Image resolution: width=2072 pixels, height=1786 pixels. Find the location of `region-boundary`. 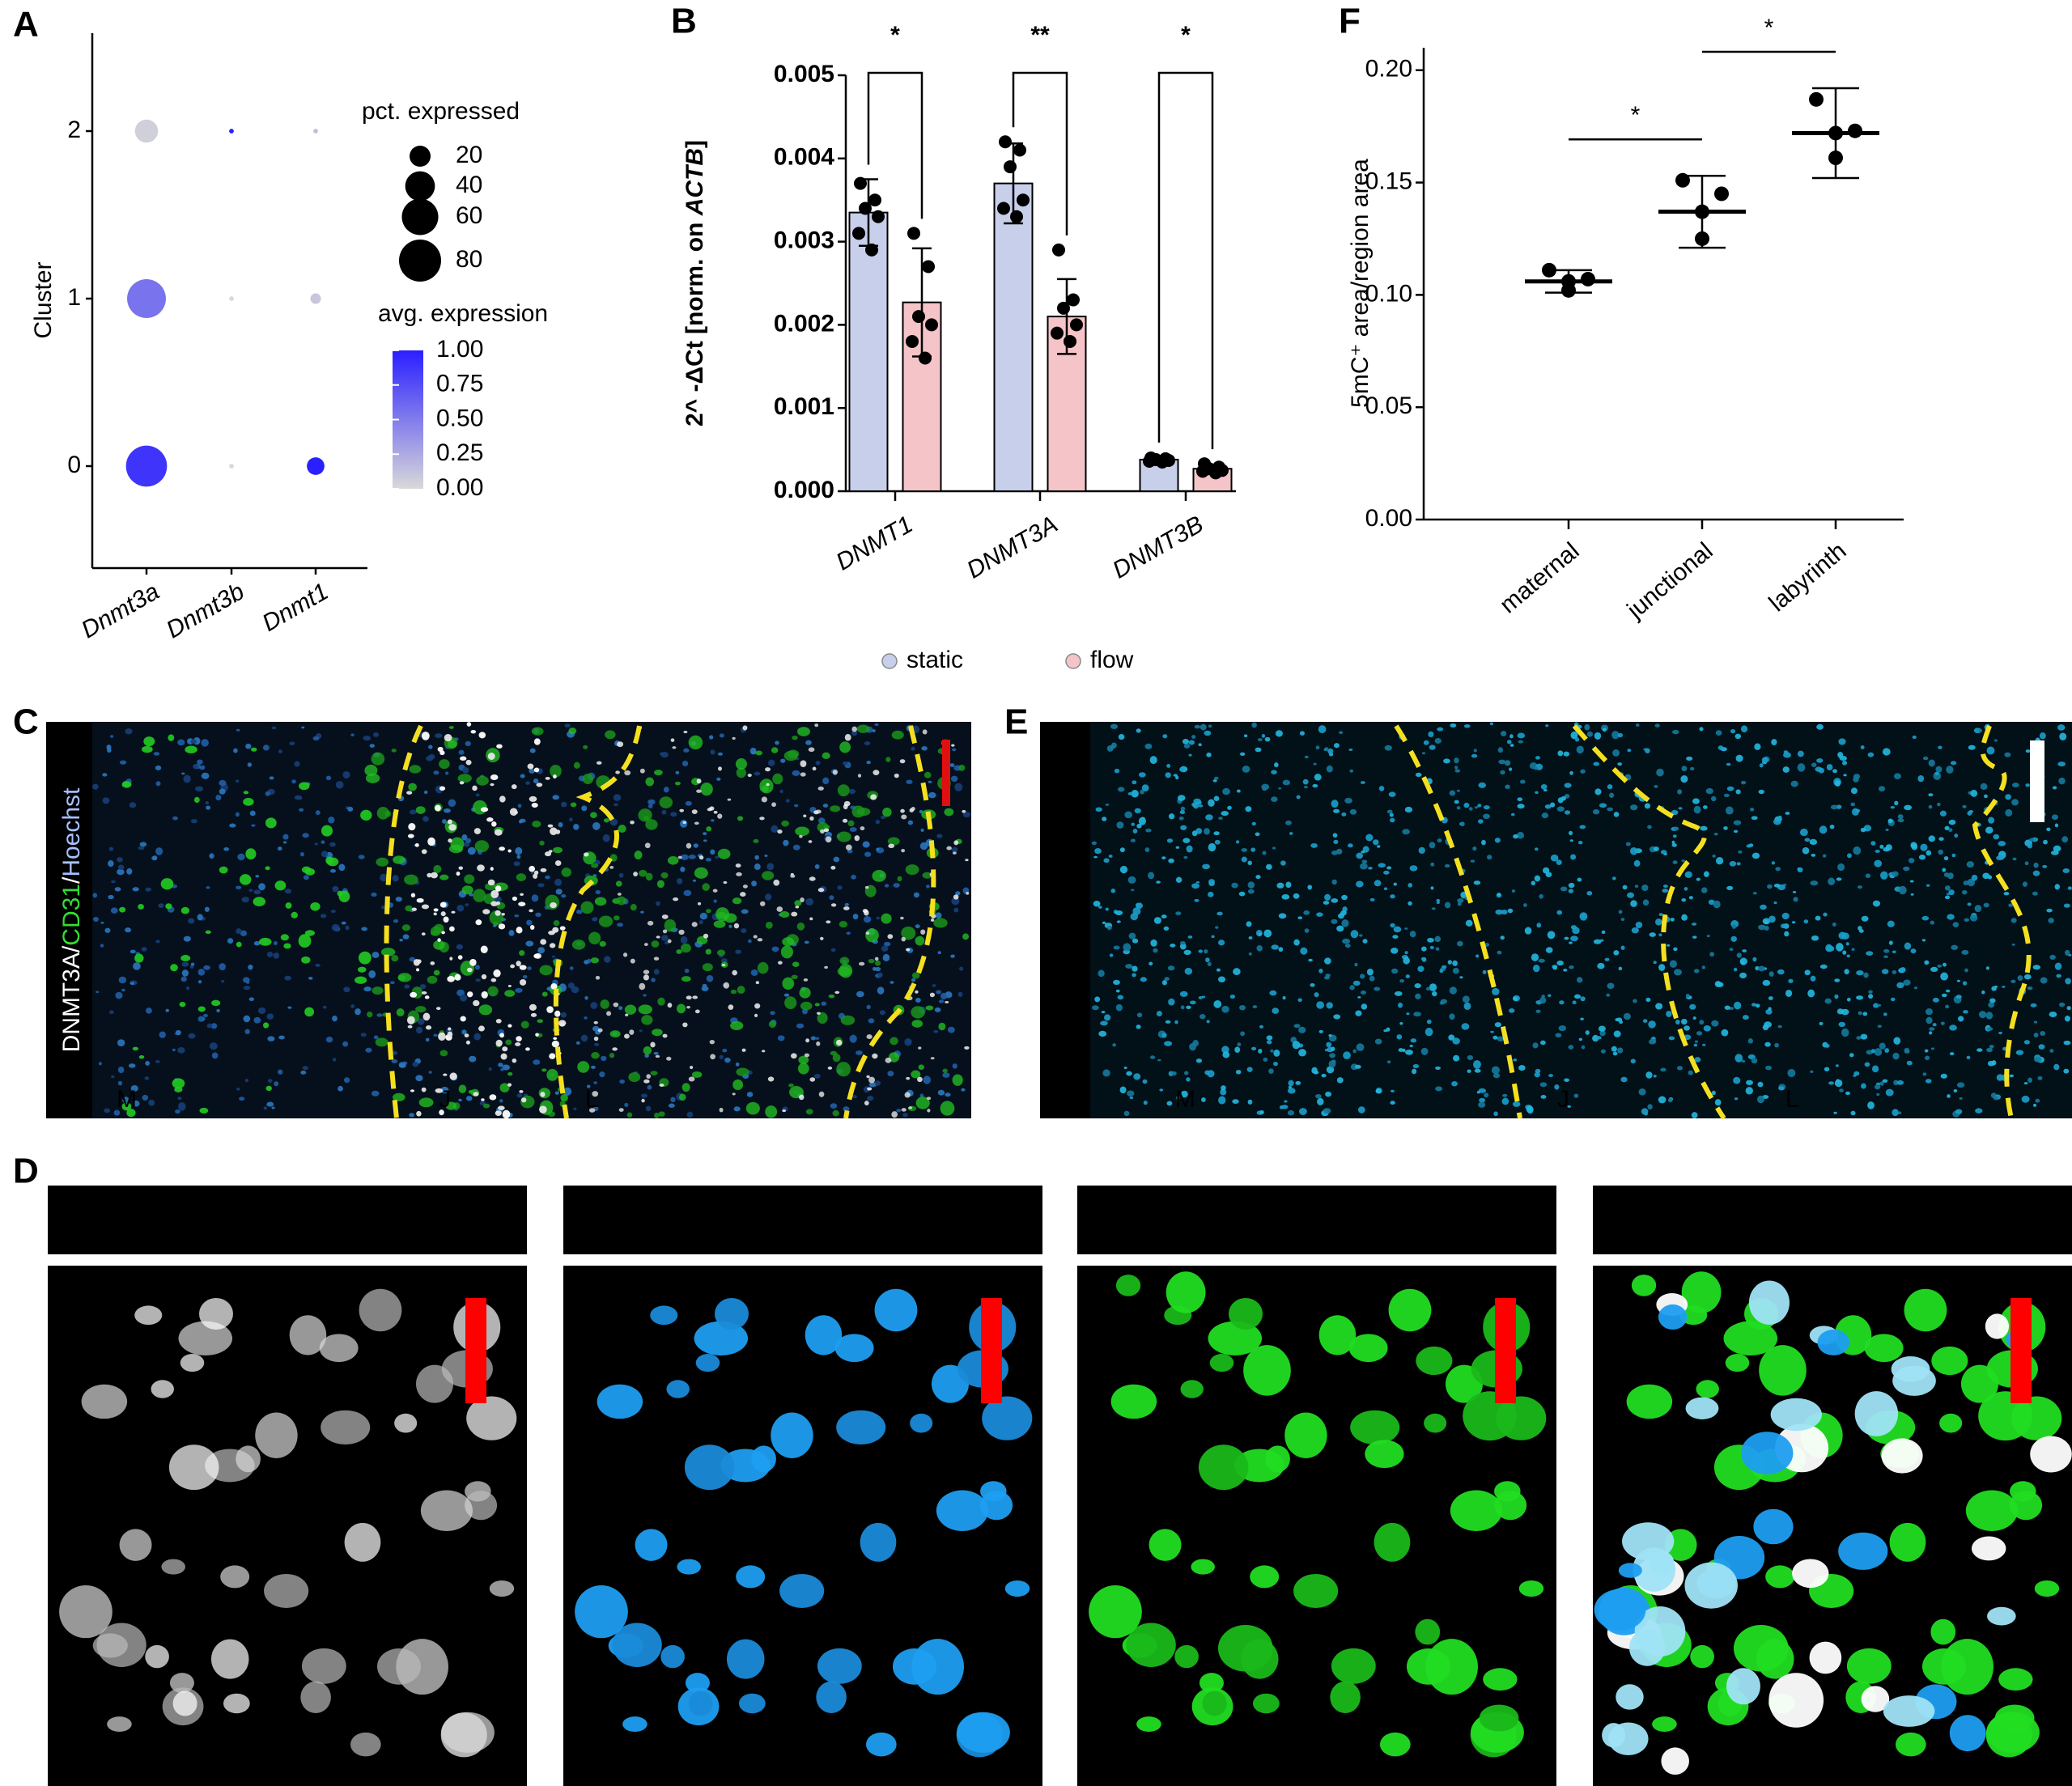

region-boundary is located at coordinates (1649, 922).